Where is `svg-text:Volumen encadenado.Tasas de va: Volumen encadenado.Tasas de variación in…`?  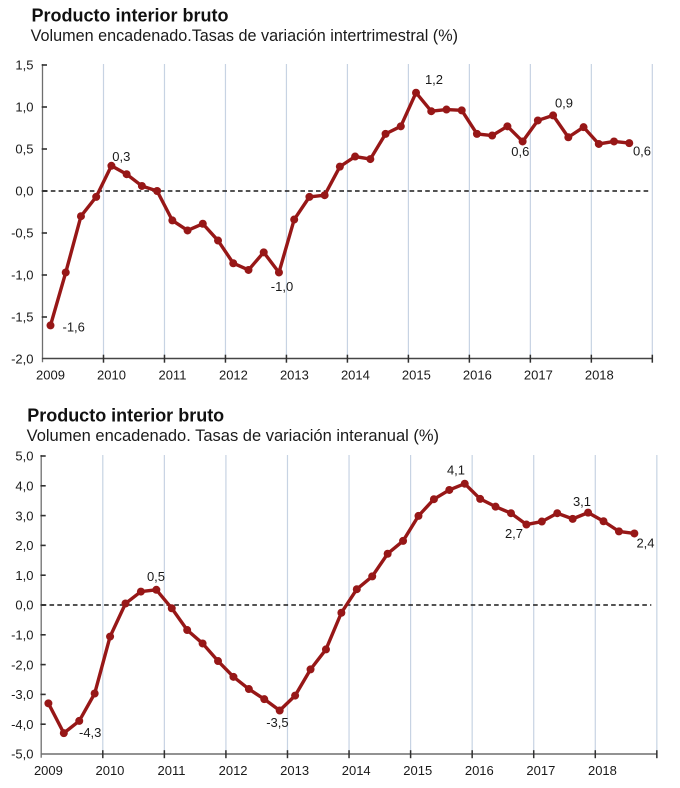
svg-text:Volumen encadenado.Tasas de va: Volumen encadenado.Tasas de variación in… is located at coordinates (244, 36).